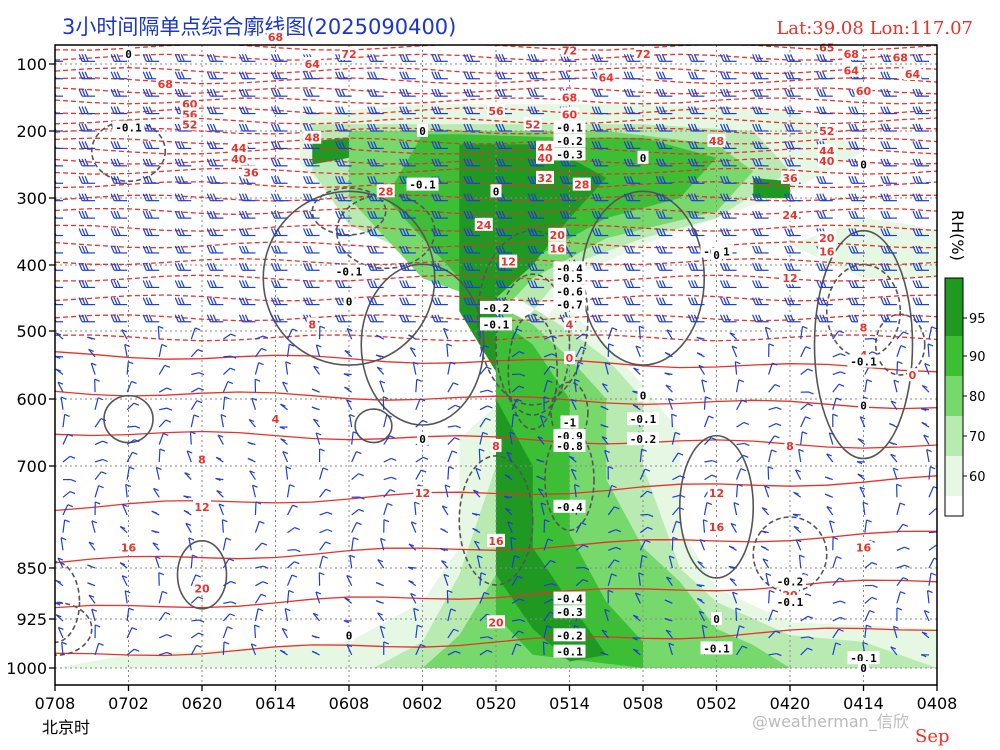 The width and height of the screenshot is (1000, 750). I want to click on omega-label-40: 0, so click(716, 619).